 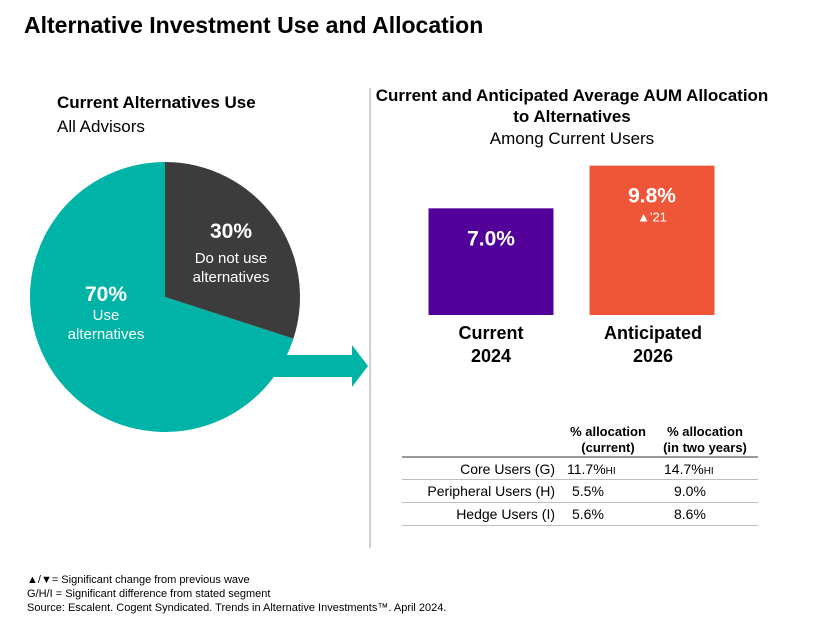 What do you see at coordinates (491, 261) in the screenshot?
I see `bar-current-2024` at bounding box center [491, 261].